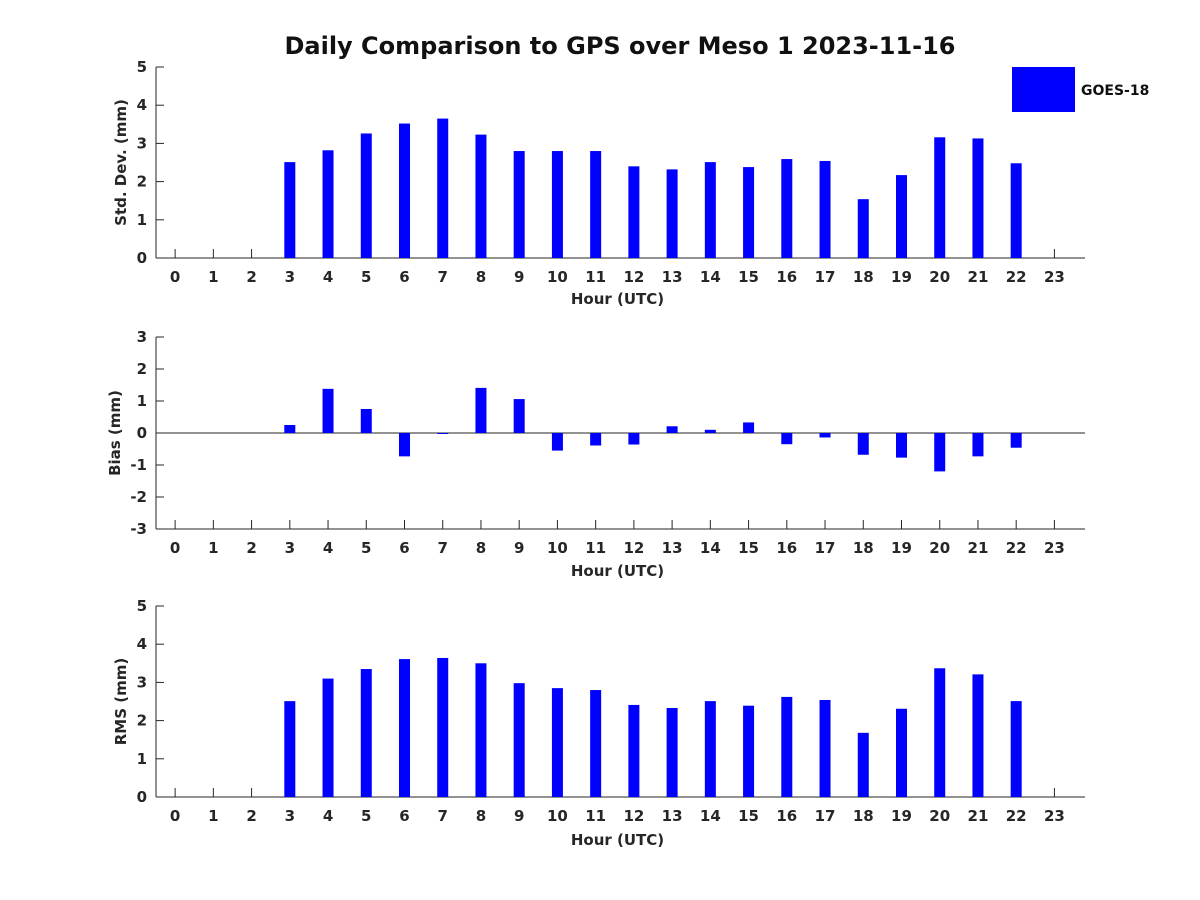  I want to click on std-dev-x-tick-label: 7, so click(443, 277).